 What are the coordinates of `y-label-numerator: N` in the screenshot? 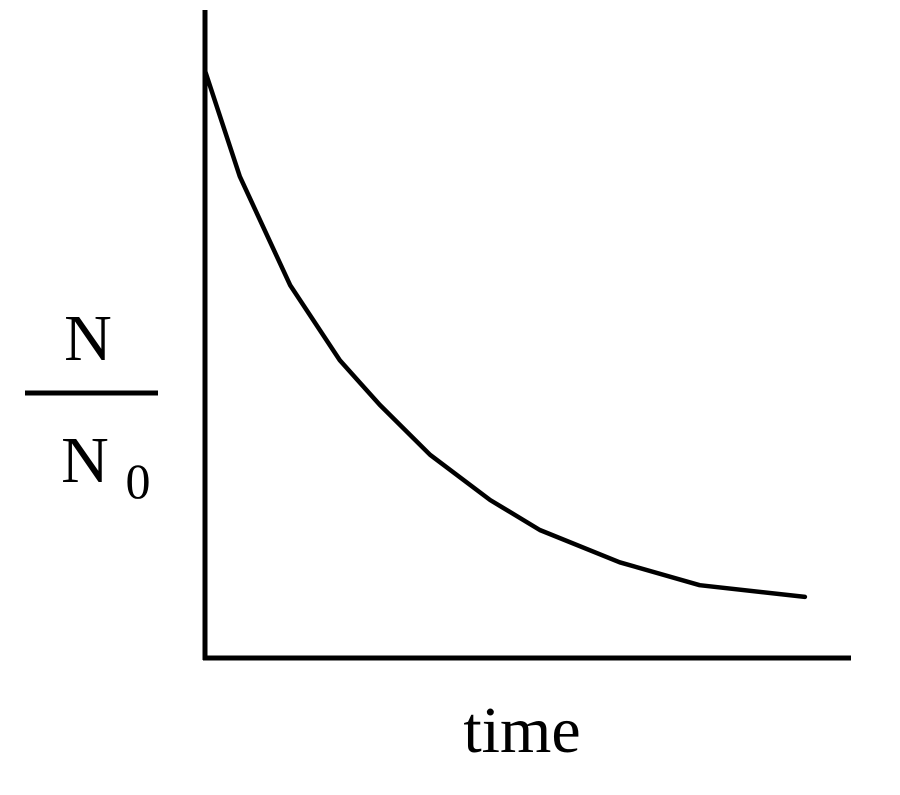 It's located at (88, 338).